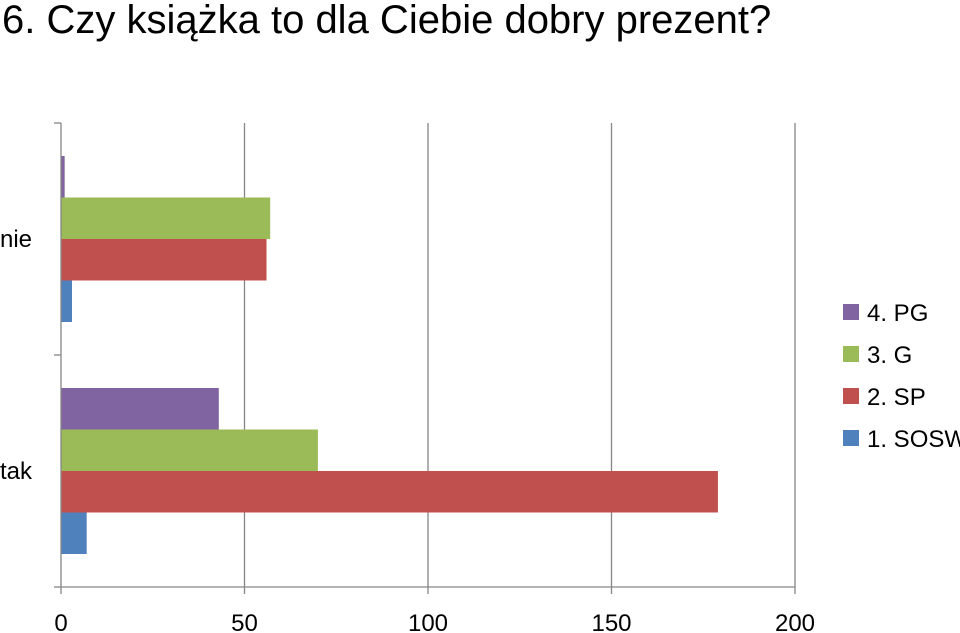  Describe the element at coordinates (60, 621) in the screenshot. I see `x-tick-label-0: 0` at that location.